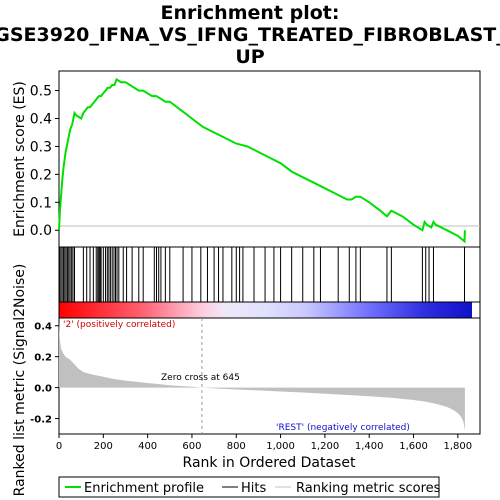  What do you see at coordinates (250, 35) in the screenshot?
I see `chart-title-line-2: GSE3920_IFNA_VS_IFNG_TREATED_FIBROBLAST_` at bounding box center [250, 35].